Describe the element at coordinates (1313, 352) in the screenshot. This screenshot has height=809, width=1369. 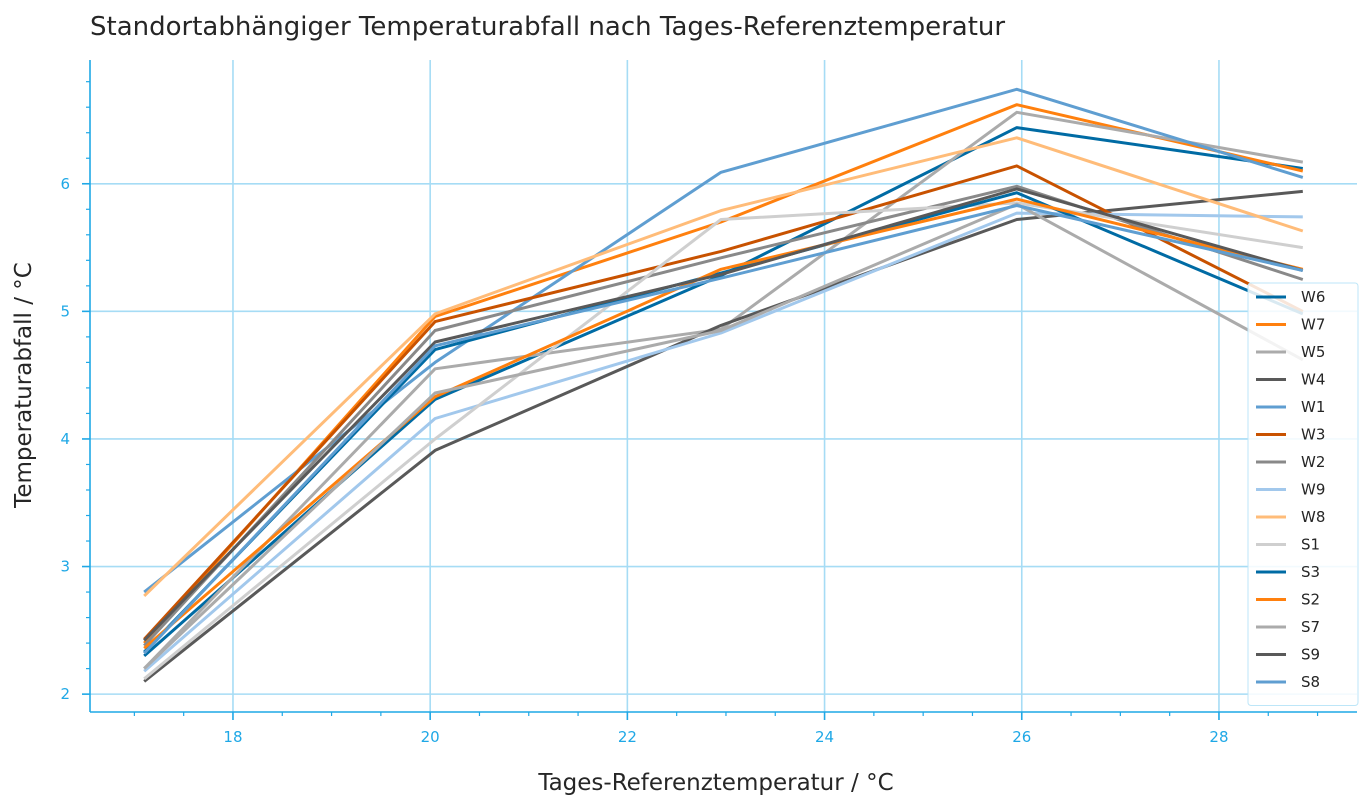
I see `legend-label: W5` at that location.